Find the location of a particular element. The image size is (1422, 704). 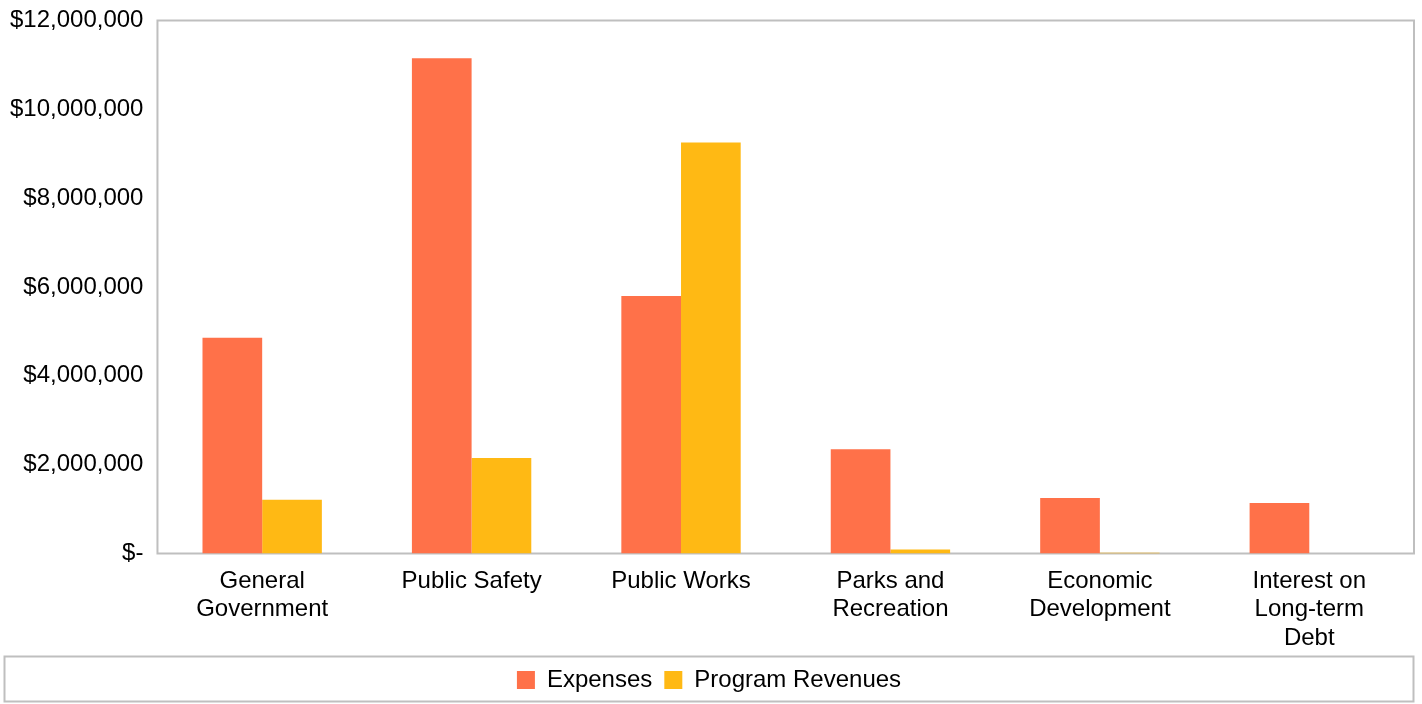

legend-label: Program Revenues is located at coordinates (798, 678).